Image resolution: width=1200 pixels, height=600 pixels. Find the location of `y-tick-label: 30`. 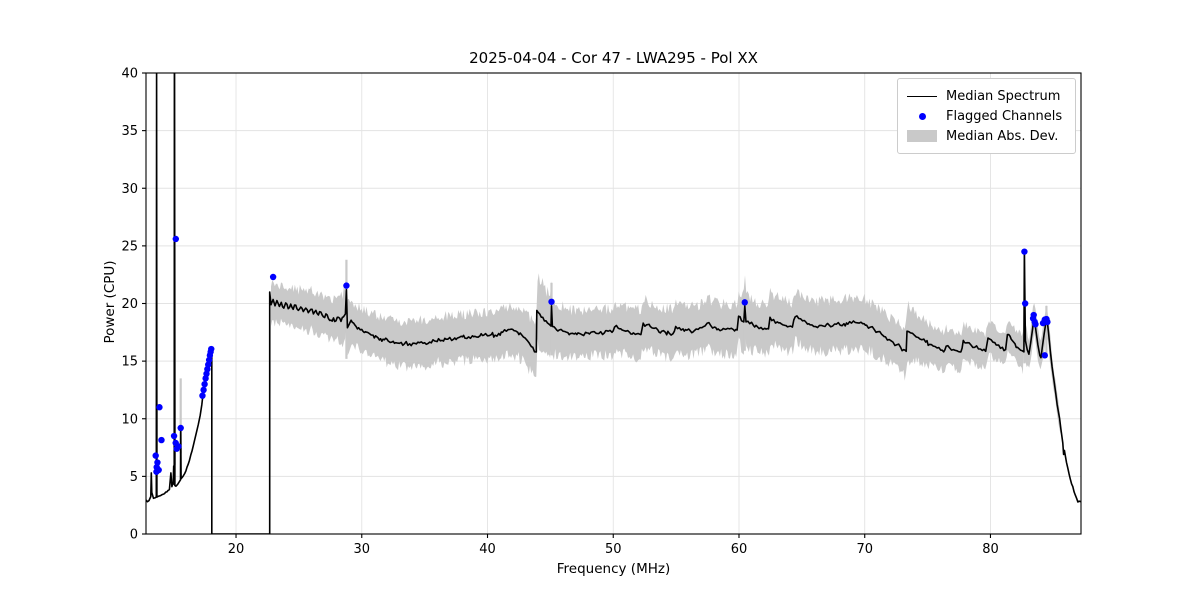

y-tick-label: 30 is located at coordinates (129, 189).